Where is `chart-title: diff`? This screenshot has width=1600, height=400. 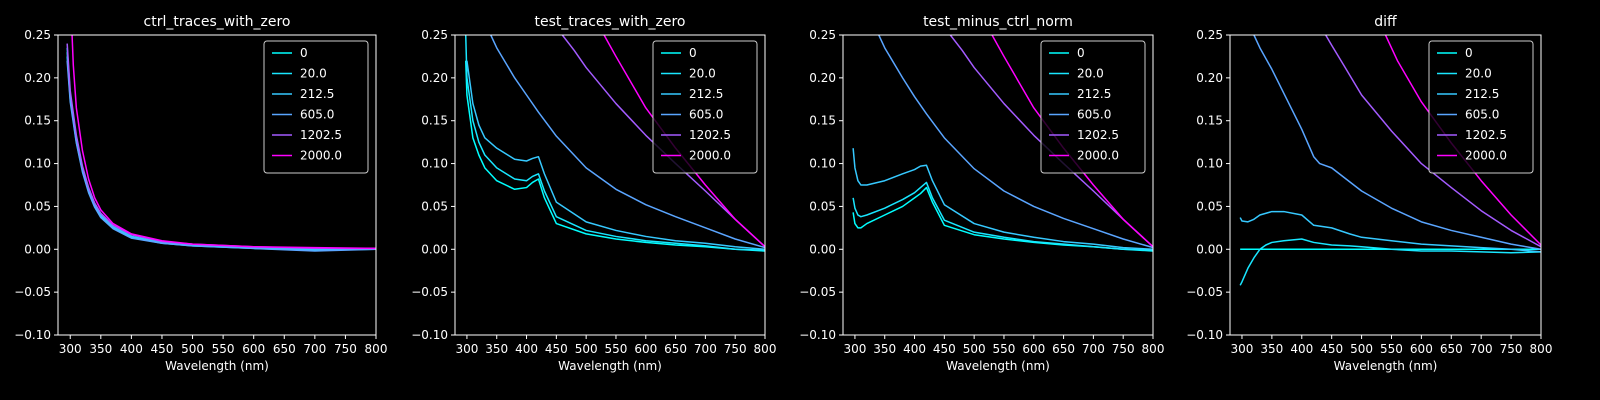 chart-title: diff is located at coordinates (1385, 22).